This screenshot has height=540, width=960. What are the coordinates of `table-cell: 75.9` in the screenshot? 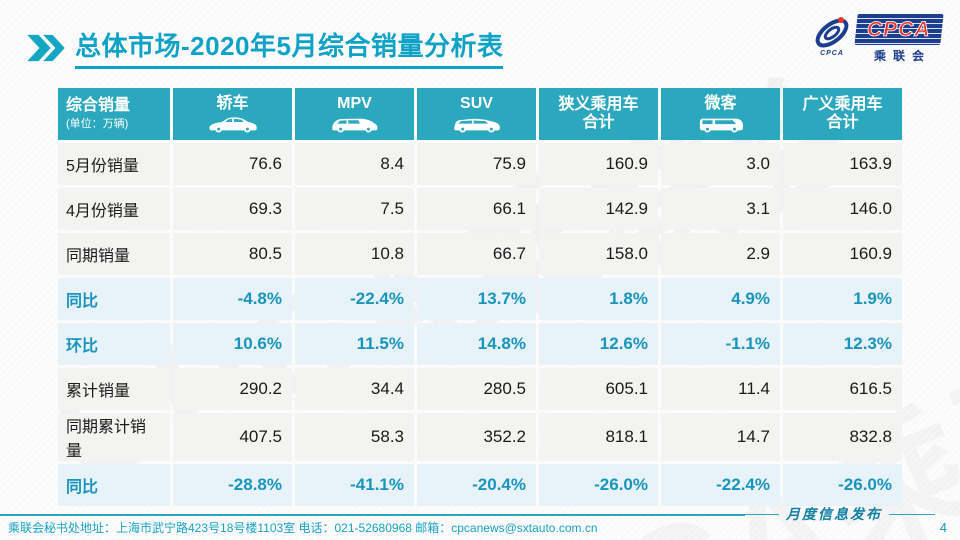 It's located at (476, 164).